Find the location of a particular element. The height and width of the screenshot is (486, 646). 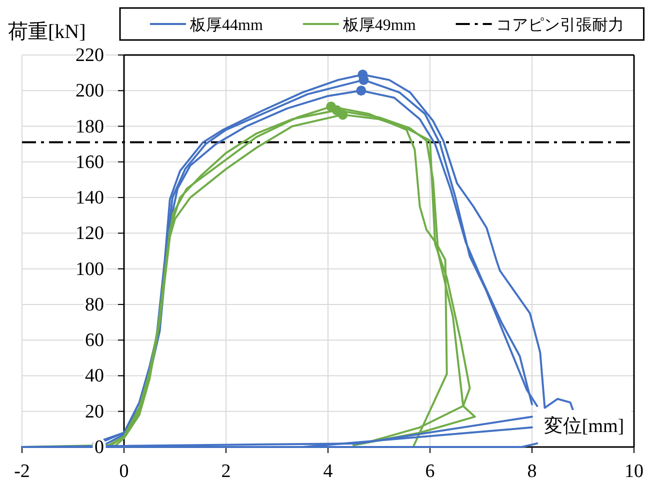

y-tick-label: 60 is located at coordinates (94, 341).